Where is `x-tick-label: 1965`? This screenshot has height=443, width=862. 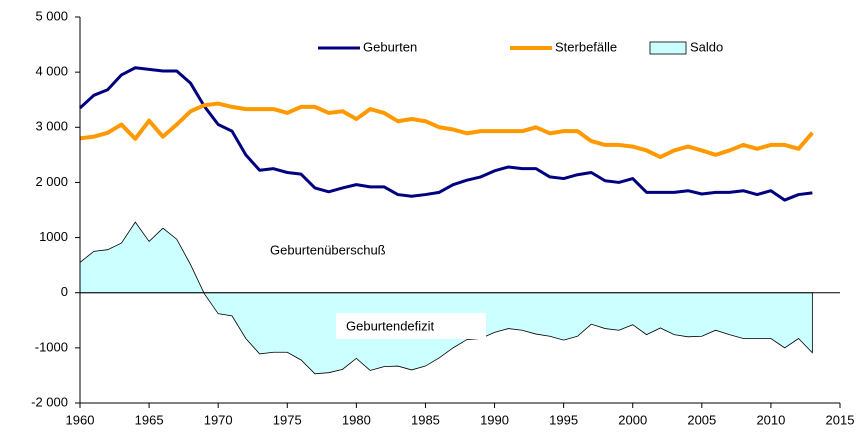
x-tick-label: 1965 is located at coordinates (149, 419).